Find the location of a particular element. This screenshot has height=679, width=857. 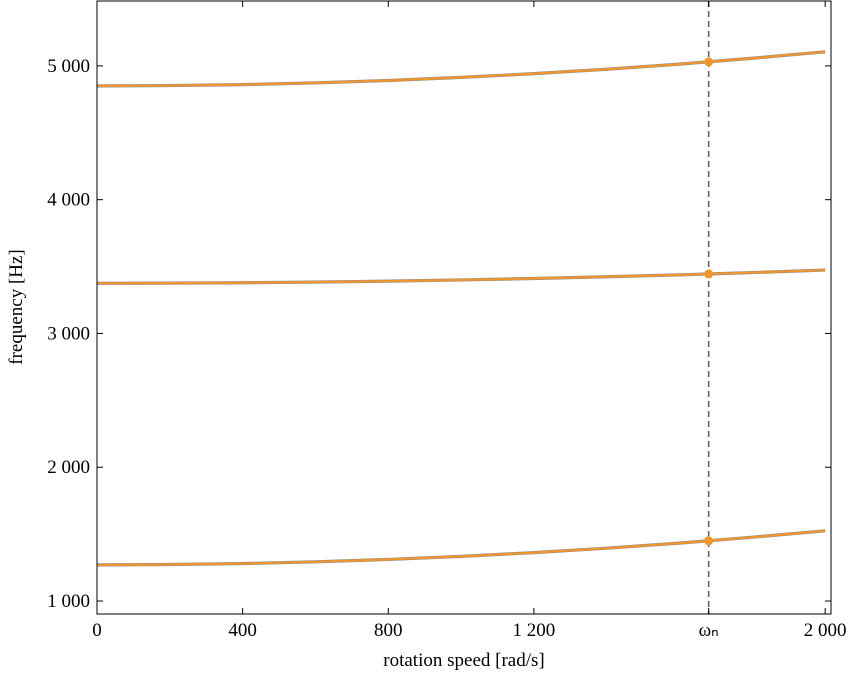

x-tick-label: 2 000 is located at coordinates (825, 630).